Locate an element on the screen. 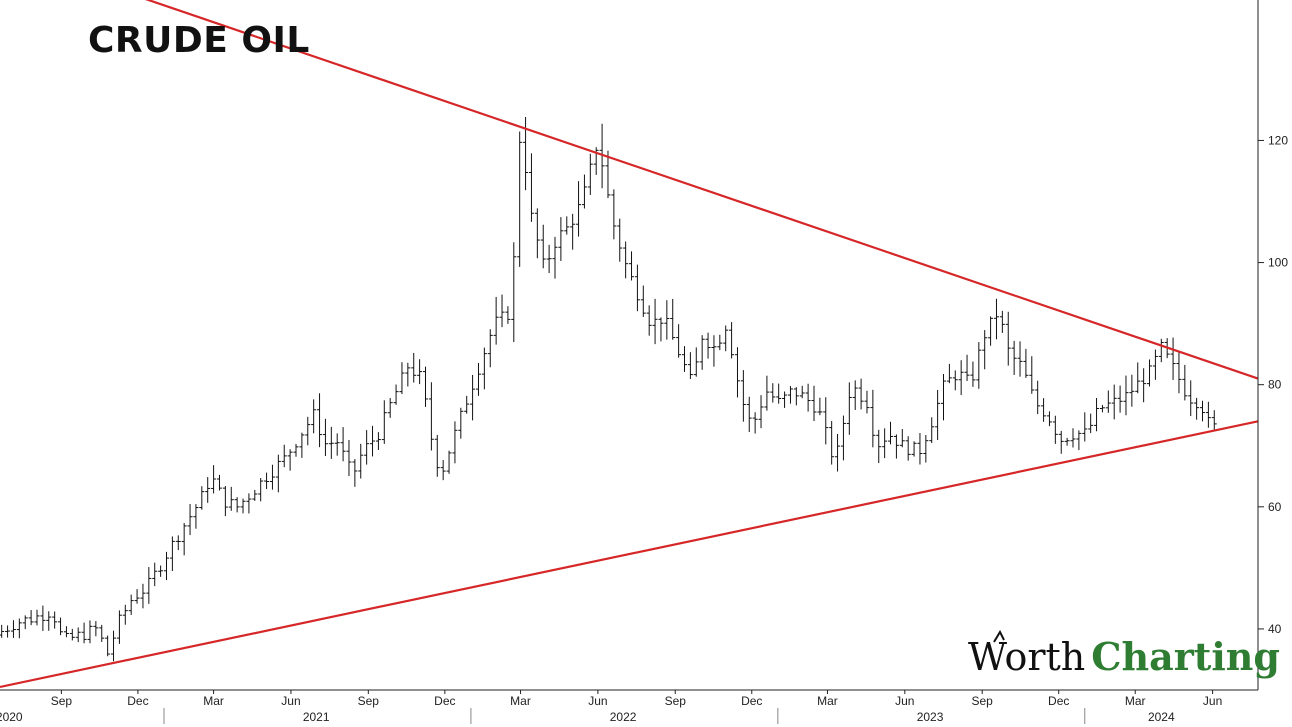 The height and width of the screenshot is (727, 1292). y-tick-label: 40 is located at coordinates (1275, 629).